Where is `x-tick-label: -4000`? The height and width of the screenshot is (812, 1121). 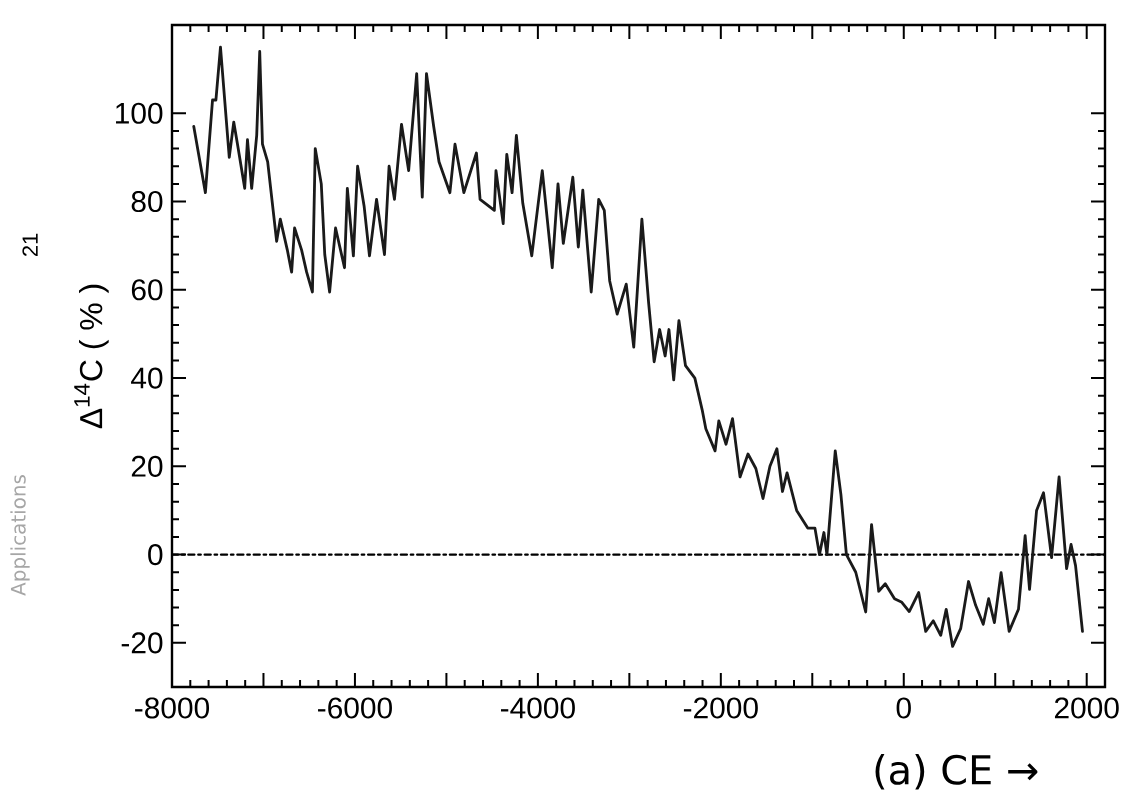
x-tick-label: -4000 is located at coordinates (537, 708).